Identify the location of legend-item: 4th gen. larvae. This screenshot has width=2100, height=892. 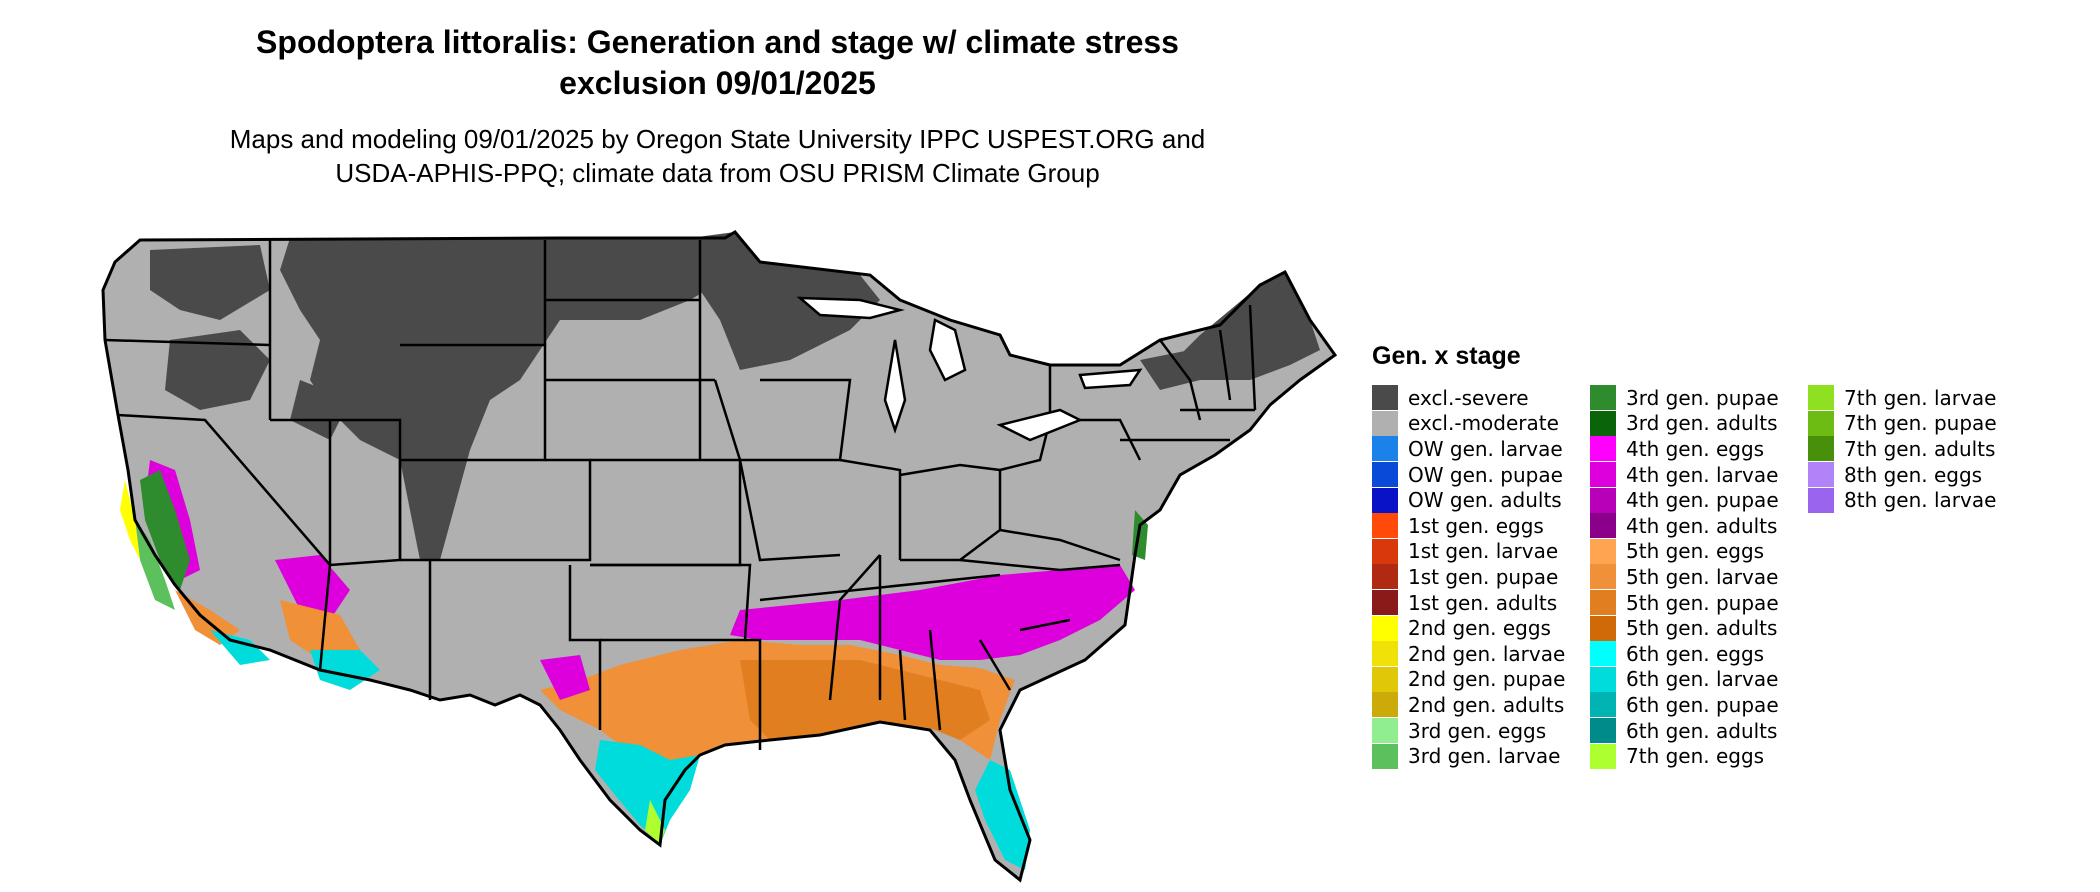
(1699, 475).